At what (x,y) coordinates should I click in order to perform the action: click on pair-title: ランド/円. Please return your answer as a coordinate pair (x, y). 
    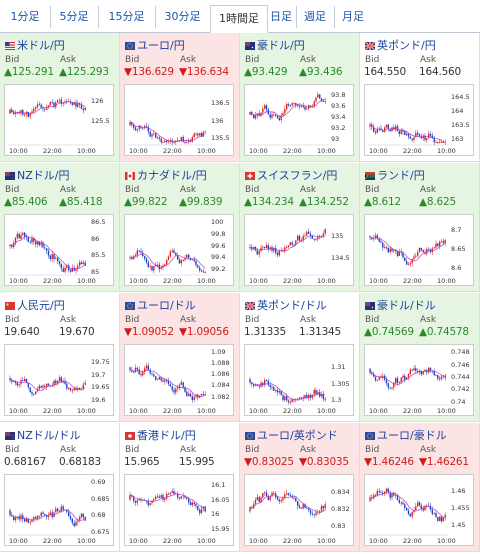
    Looking at the image, I should click on (395, 174).